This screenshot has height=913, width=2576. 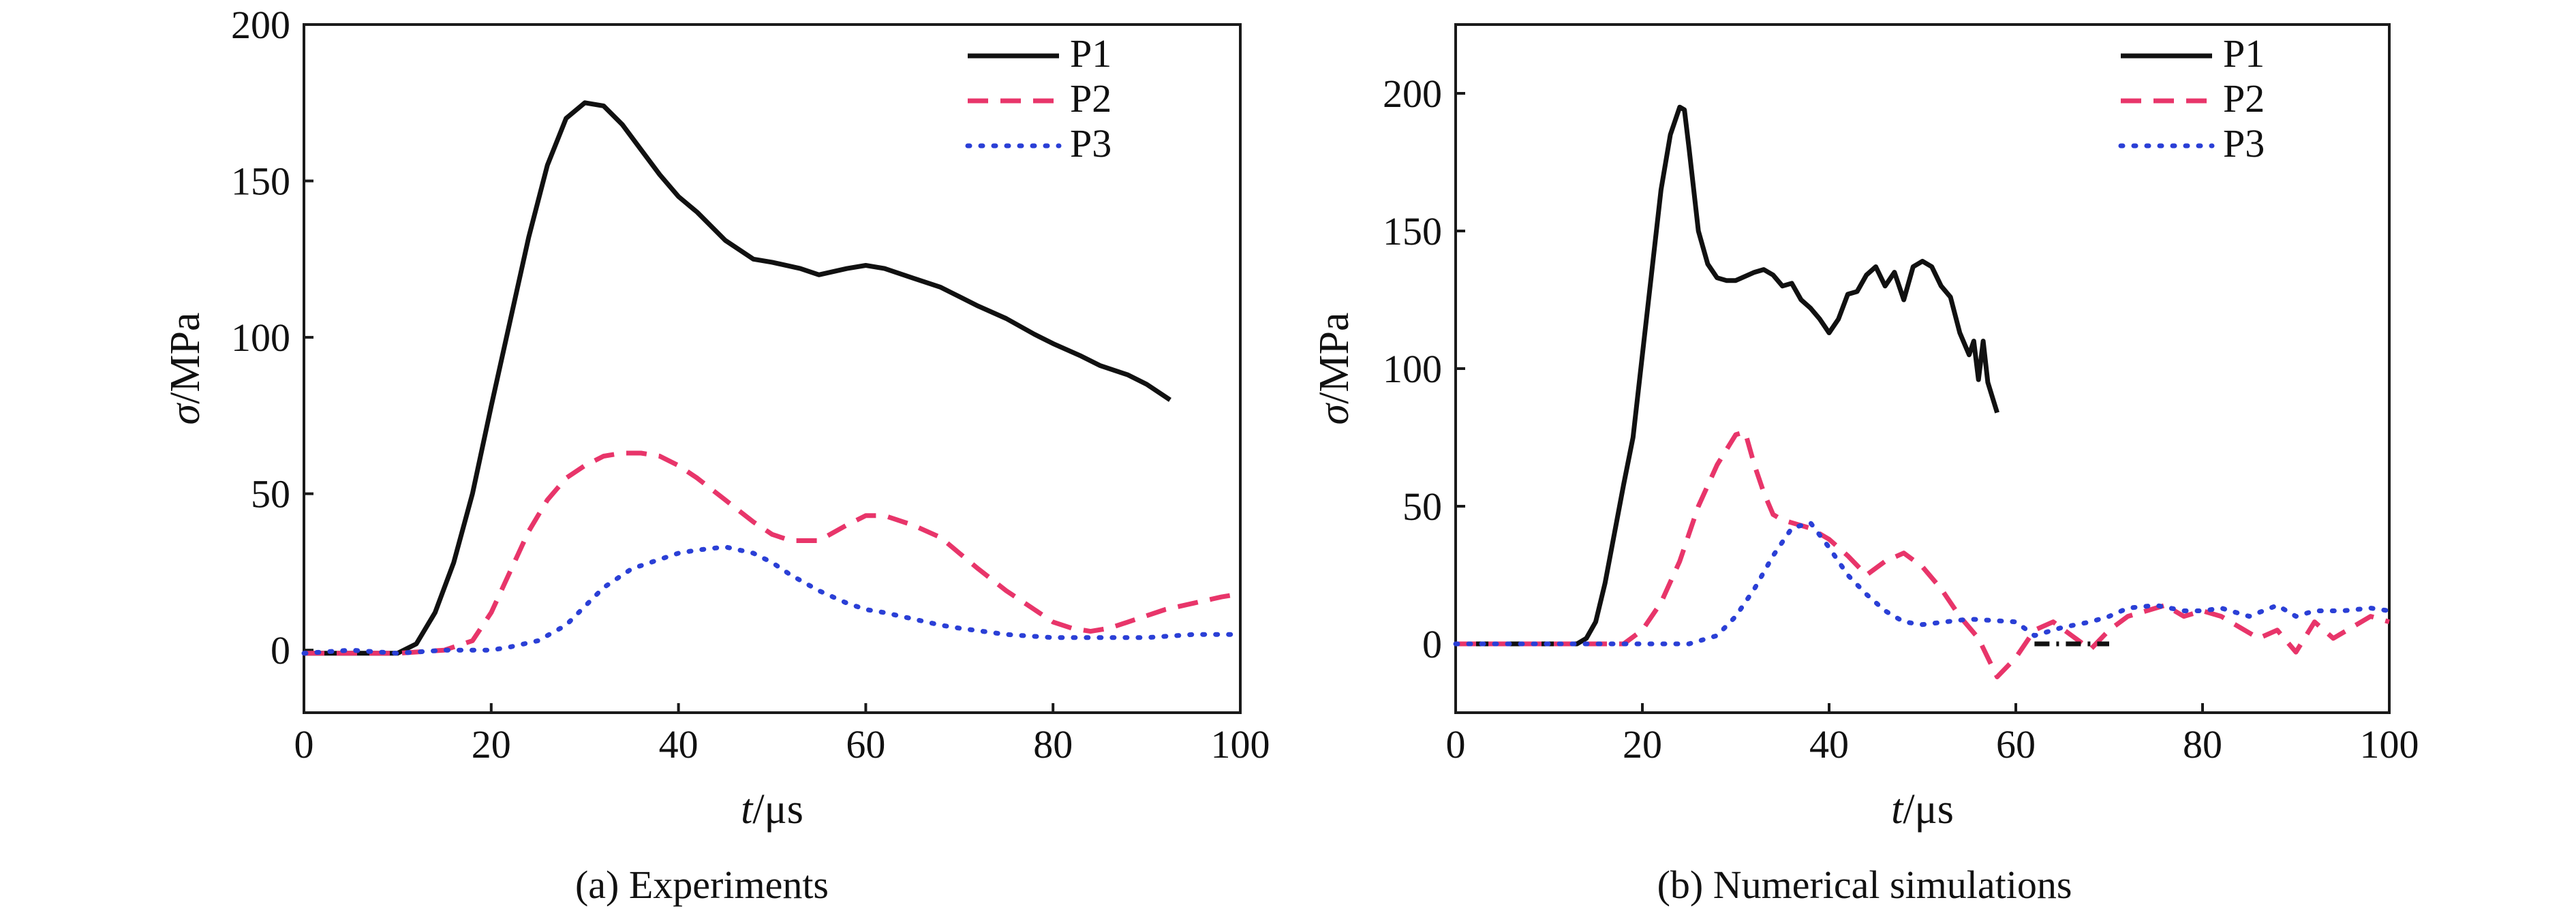 What do you see at coordinates (1727, 375) in the screenshot?
I see `series-line-p1` at bounding box center [1727, 375].